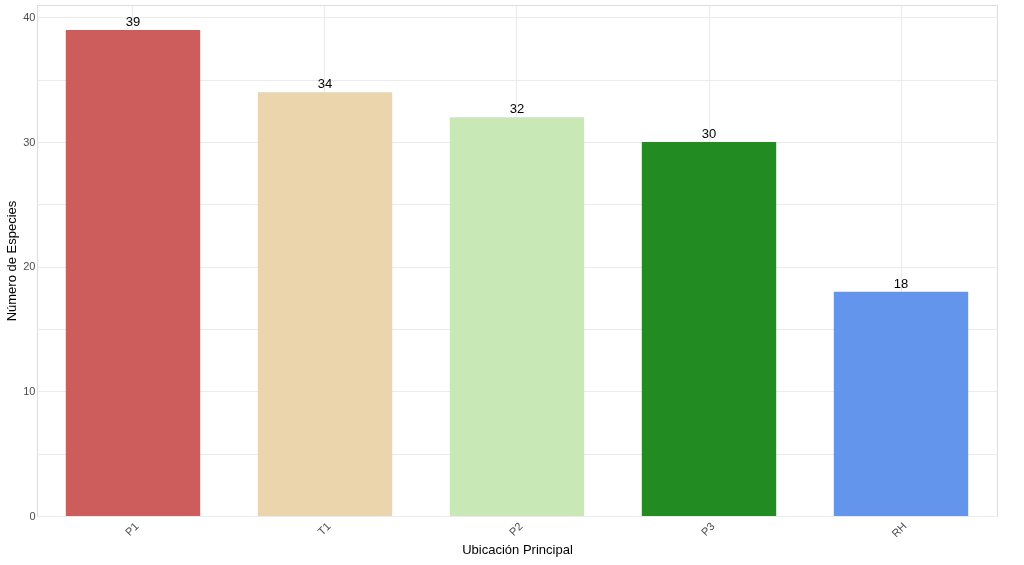  What do you see at coordinates (517, 549) in the screenshot?
I see `x-axis-title: Ubicación Principal` at bounding box center [517, 549].